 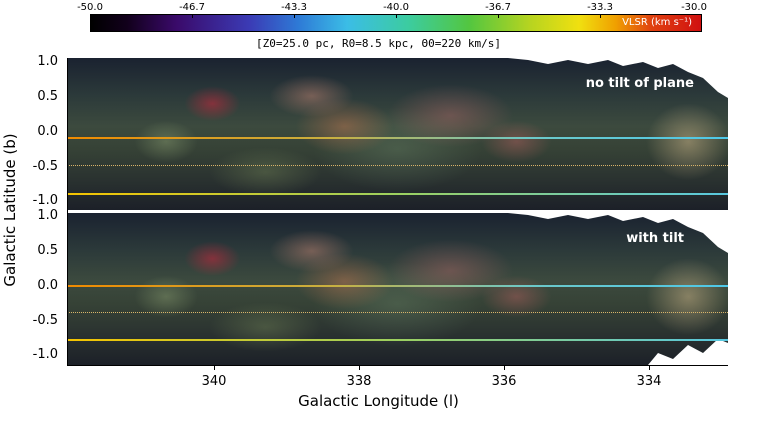 I want to click on colorbar-tick: -46.7, so click(x=192, y=7).